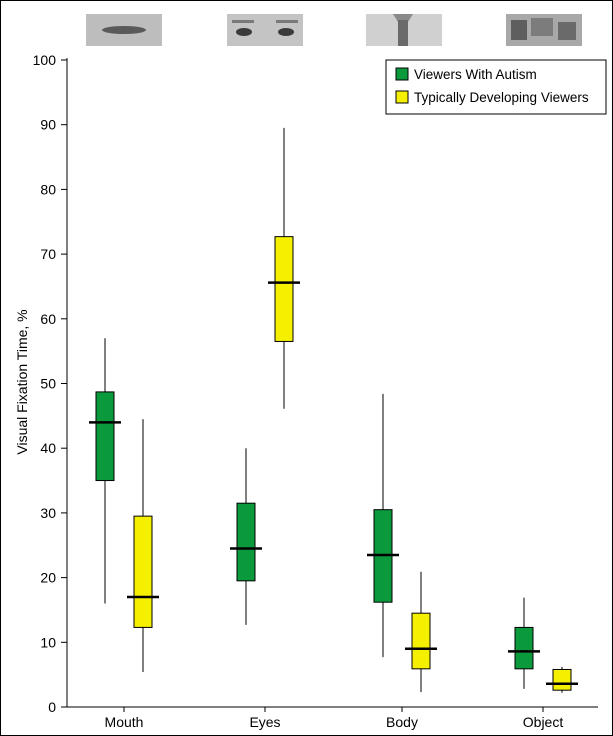 The image size is (613, 736). I want to click on legend-swatch-autism, so click(402, 74).